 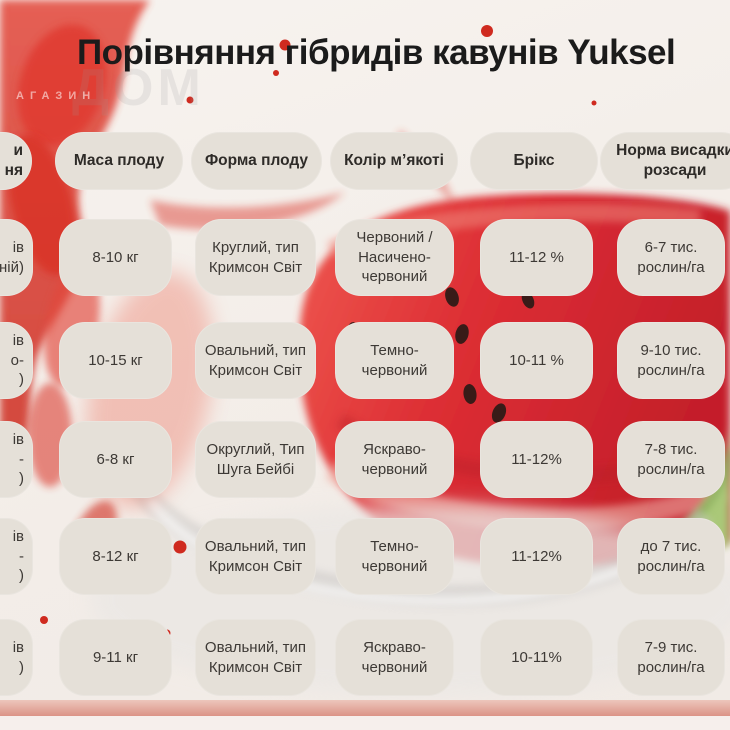 I want to click on header-shape: Форма плоду, so click(x=256, y=161).